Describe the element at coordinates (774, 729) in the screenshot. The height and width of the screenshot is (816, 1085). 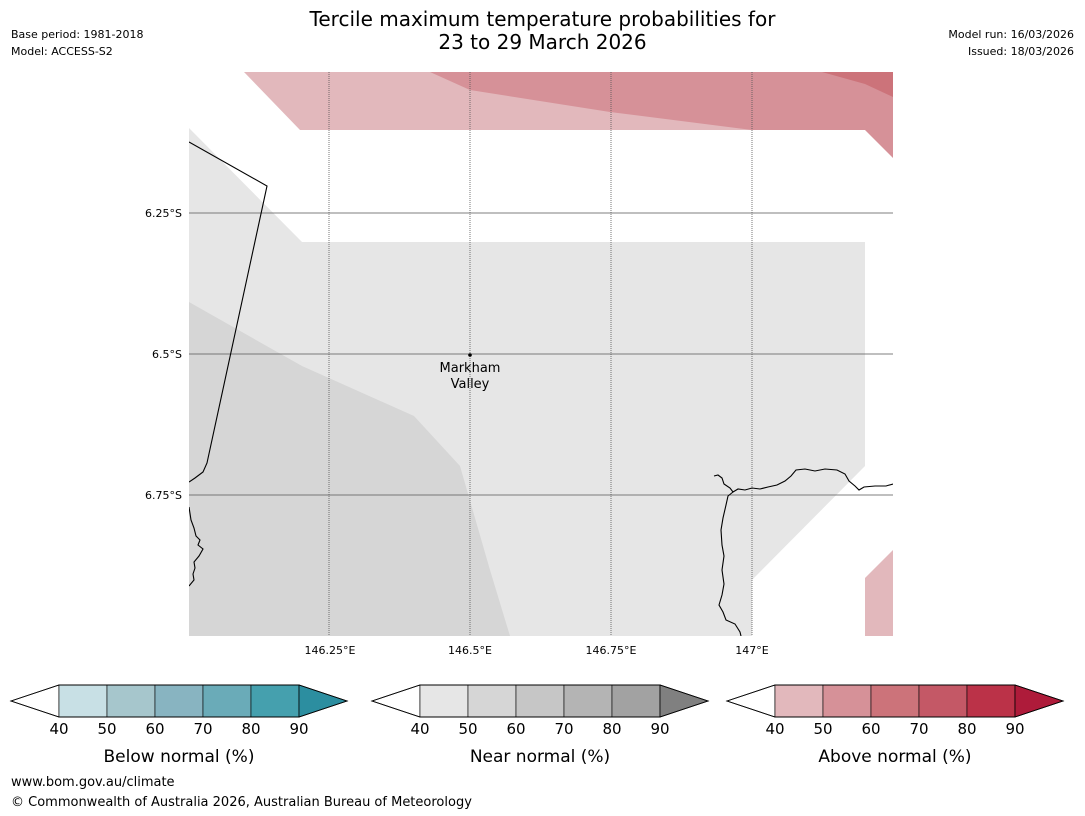
I see `legend-above-tick-40: 40` at that location.